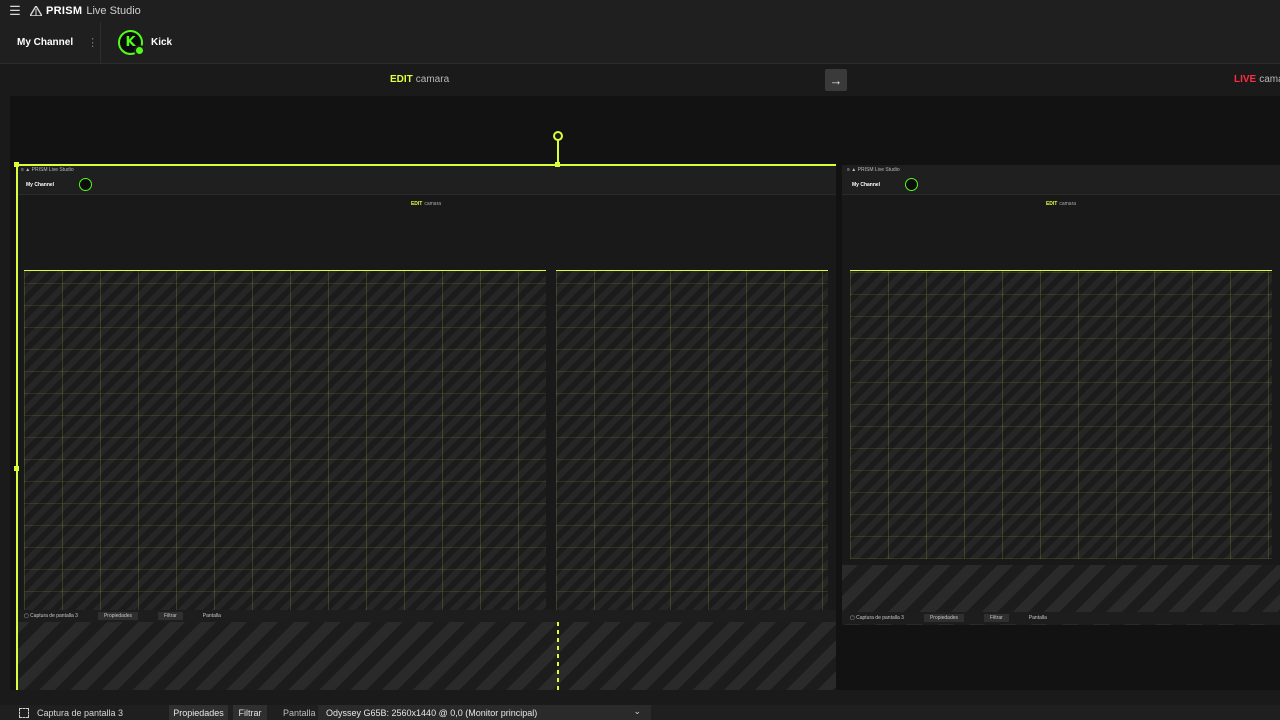  I want to click on hatch-pattern, so click(426, 655).